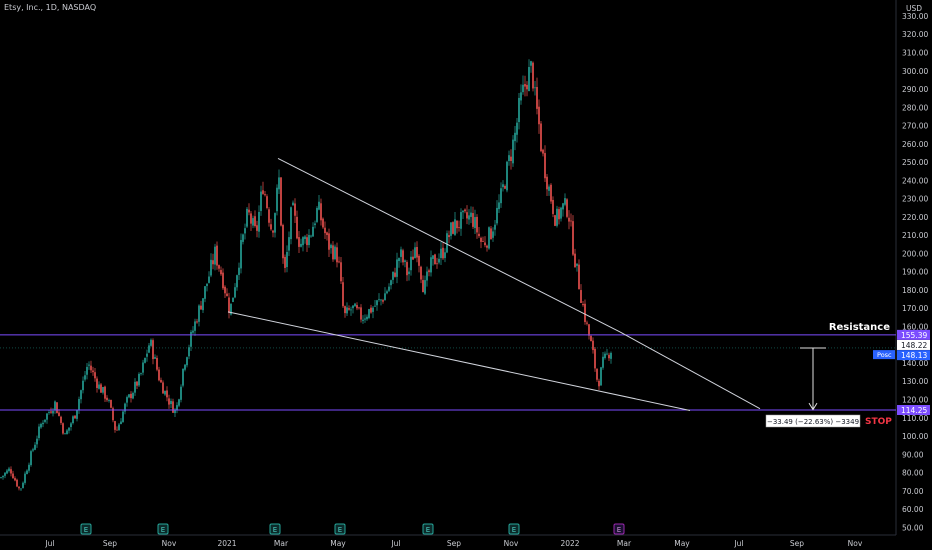 This screenshot has height=550, width=932. What do you see at coordinates (459, 361) in the screenshot?
I see `lower-trendline` at bounding box center [459, 361].